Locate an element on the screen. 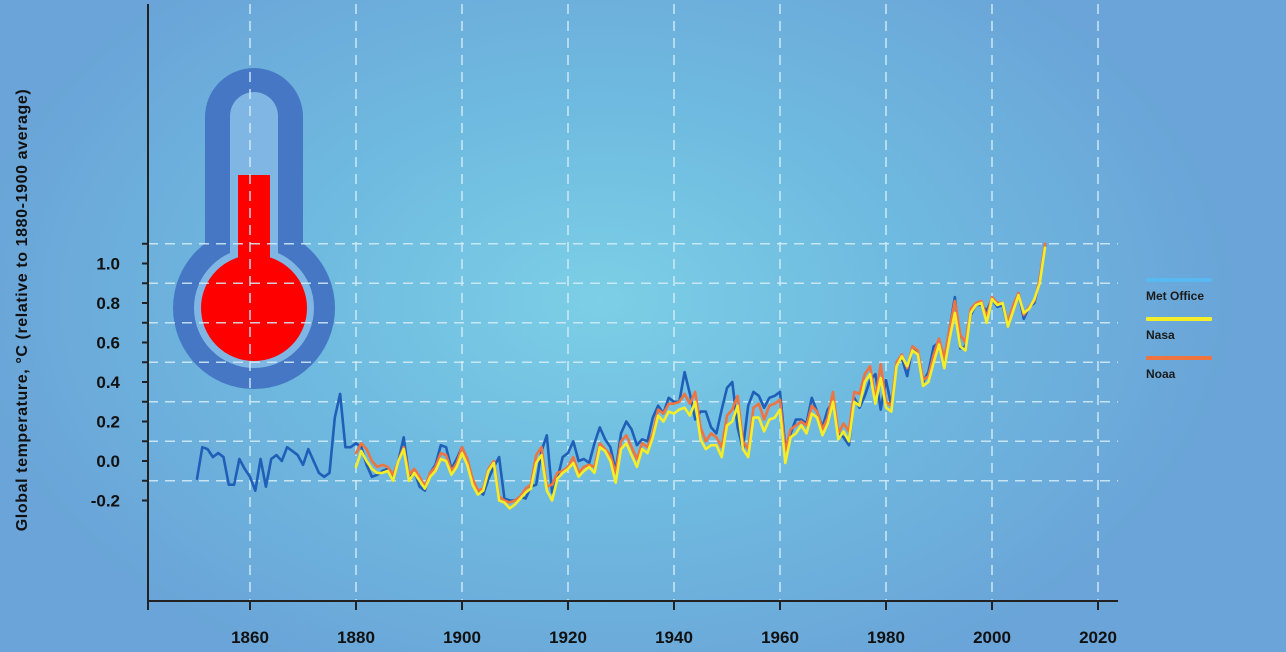  x-tick-label: 1860 is located at coordinates (250, 637).